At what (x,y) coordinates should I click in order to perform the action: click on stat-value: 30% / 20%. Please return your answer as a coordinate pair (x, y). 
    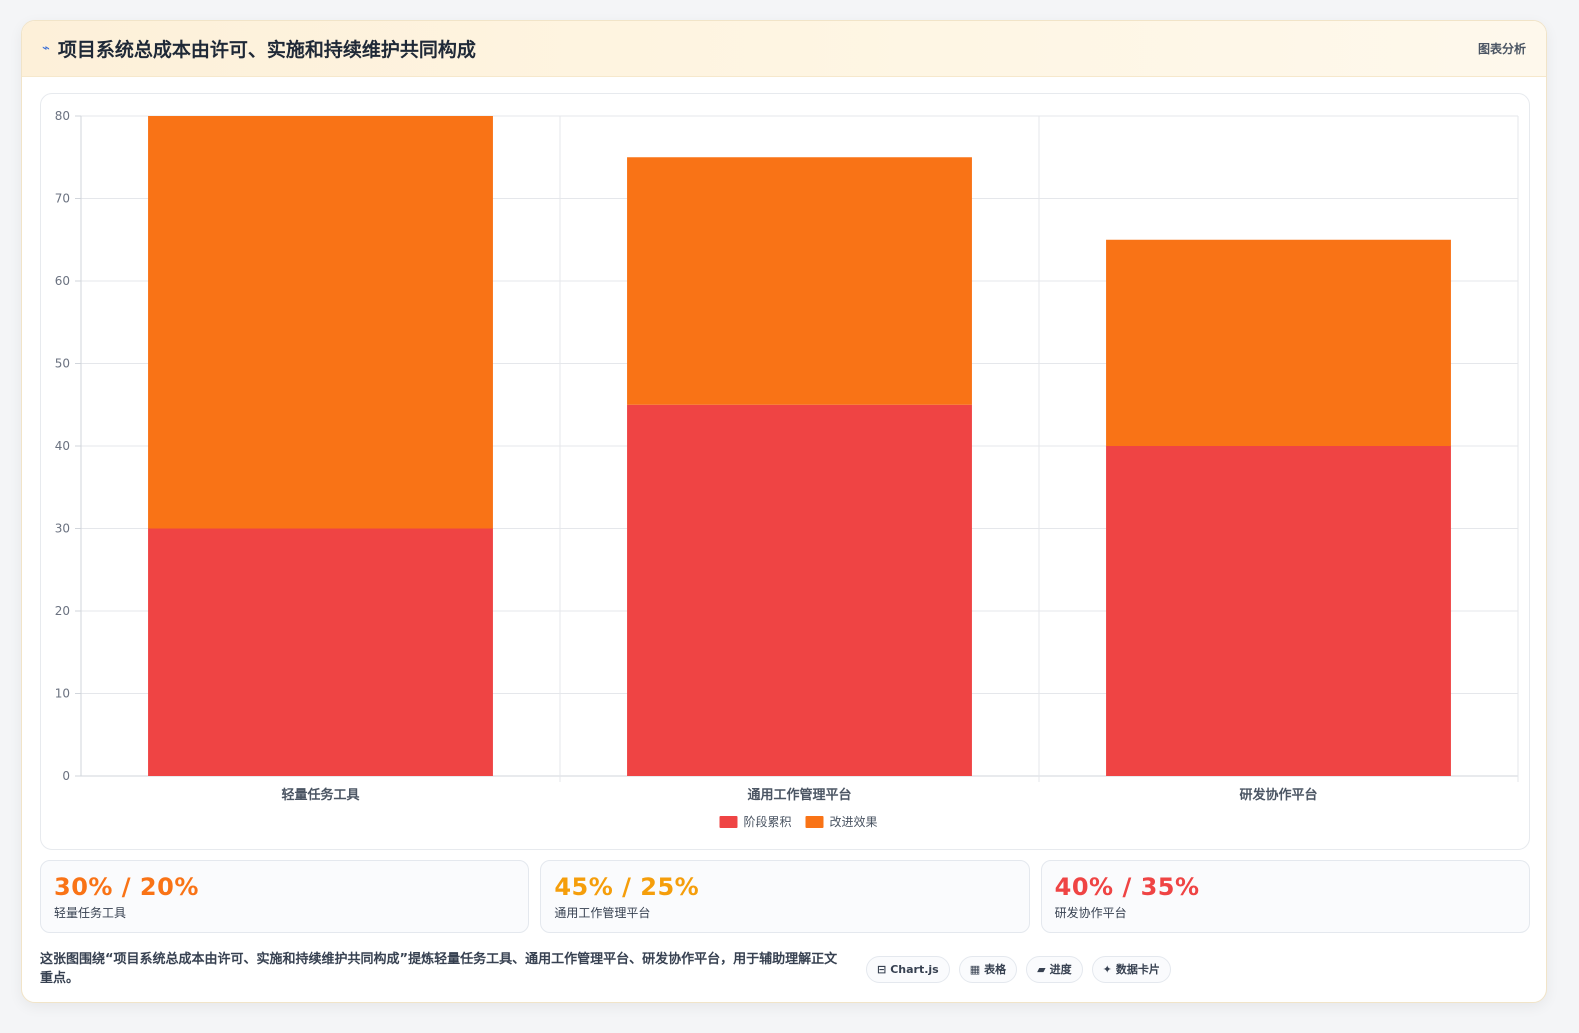
    Looking at the image, I should click on (126, 887).